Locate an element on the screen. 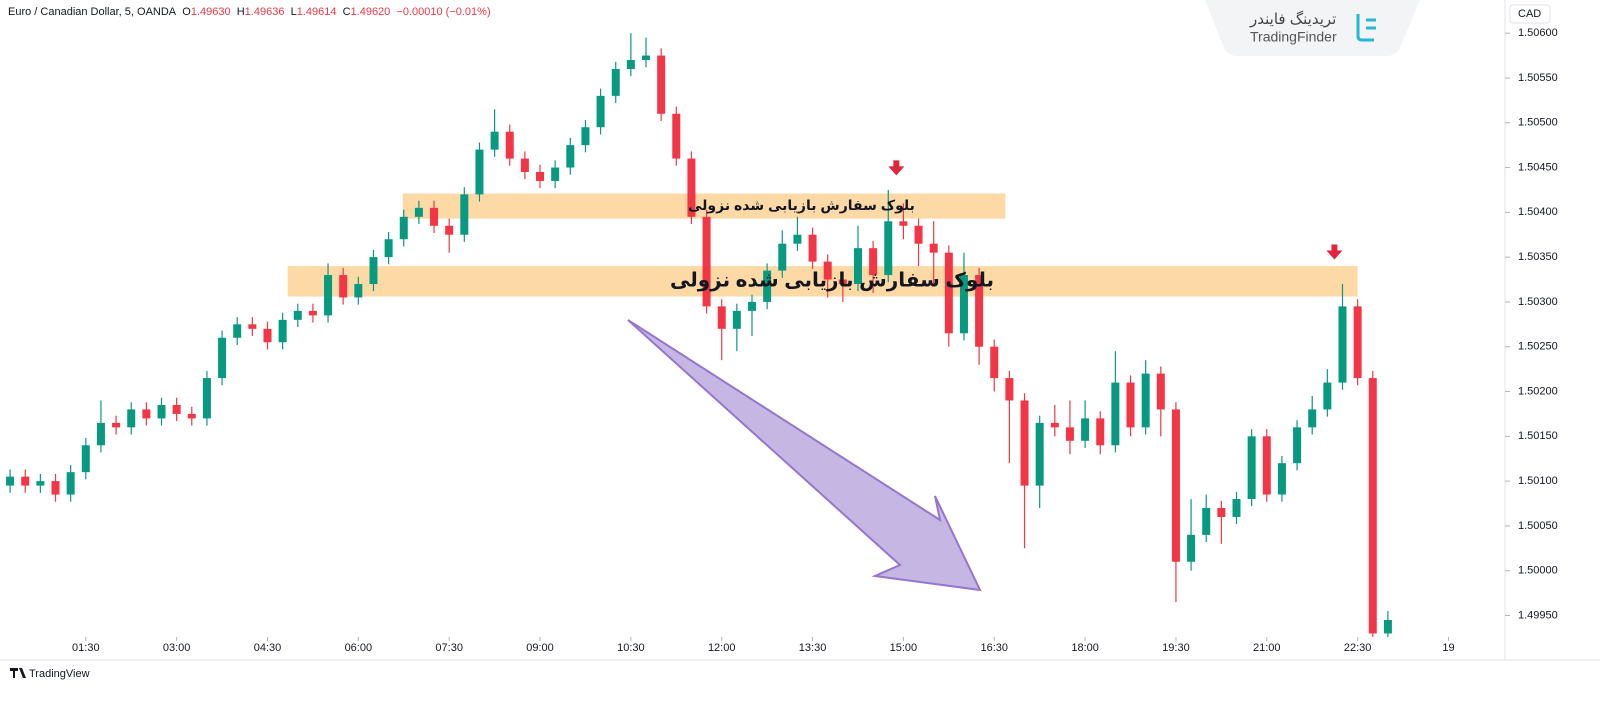 The width and height of the screenshot is (1600, 702). x-tick-label: 03:00 is located at coordinates (177, 648).